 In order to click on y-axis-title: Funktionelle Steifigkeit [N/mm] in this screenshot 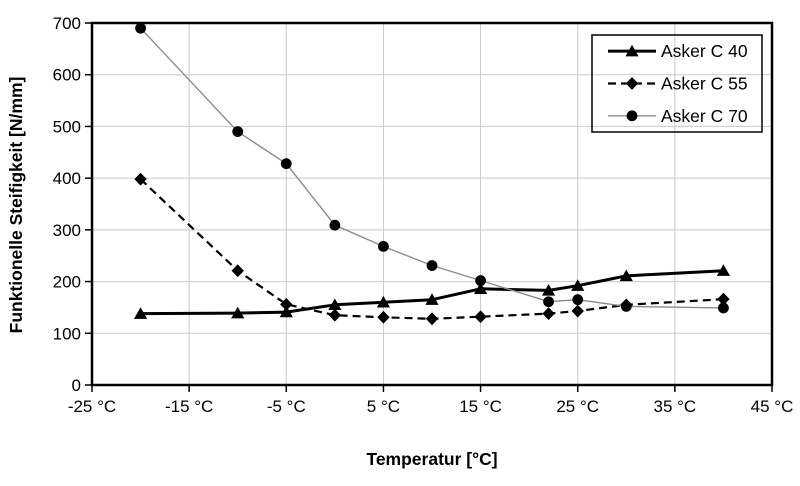, I will do `click(16, 205)`.